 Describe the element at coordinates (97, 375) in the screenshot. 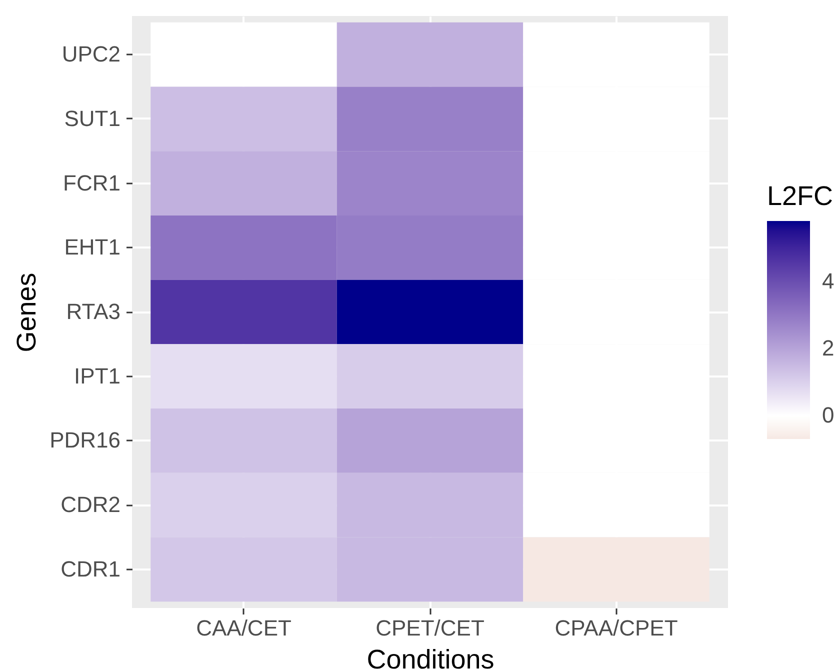

I see `y-tick-label: IPT1` at that location.